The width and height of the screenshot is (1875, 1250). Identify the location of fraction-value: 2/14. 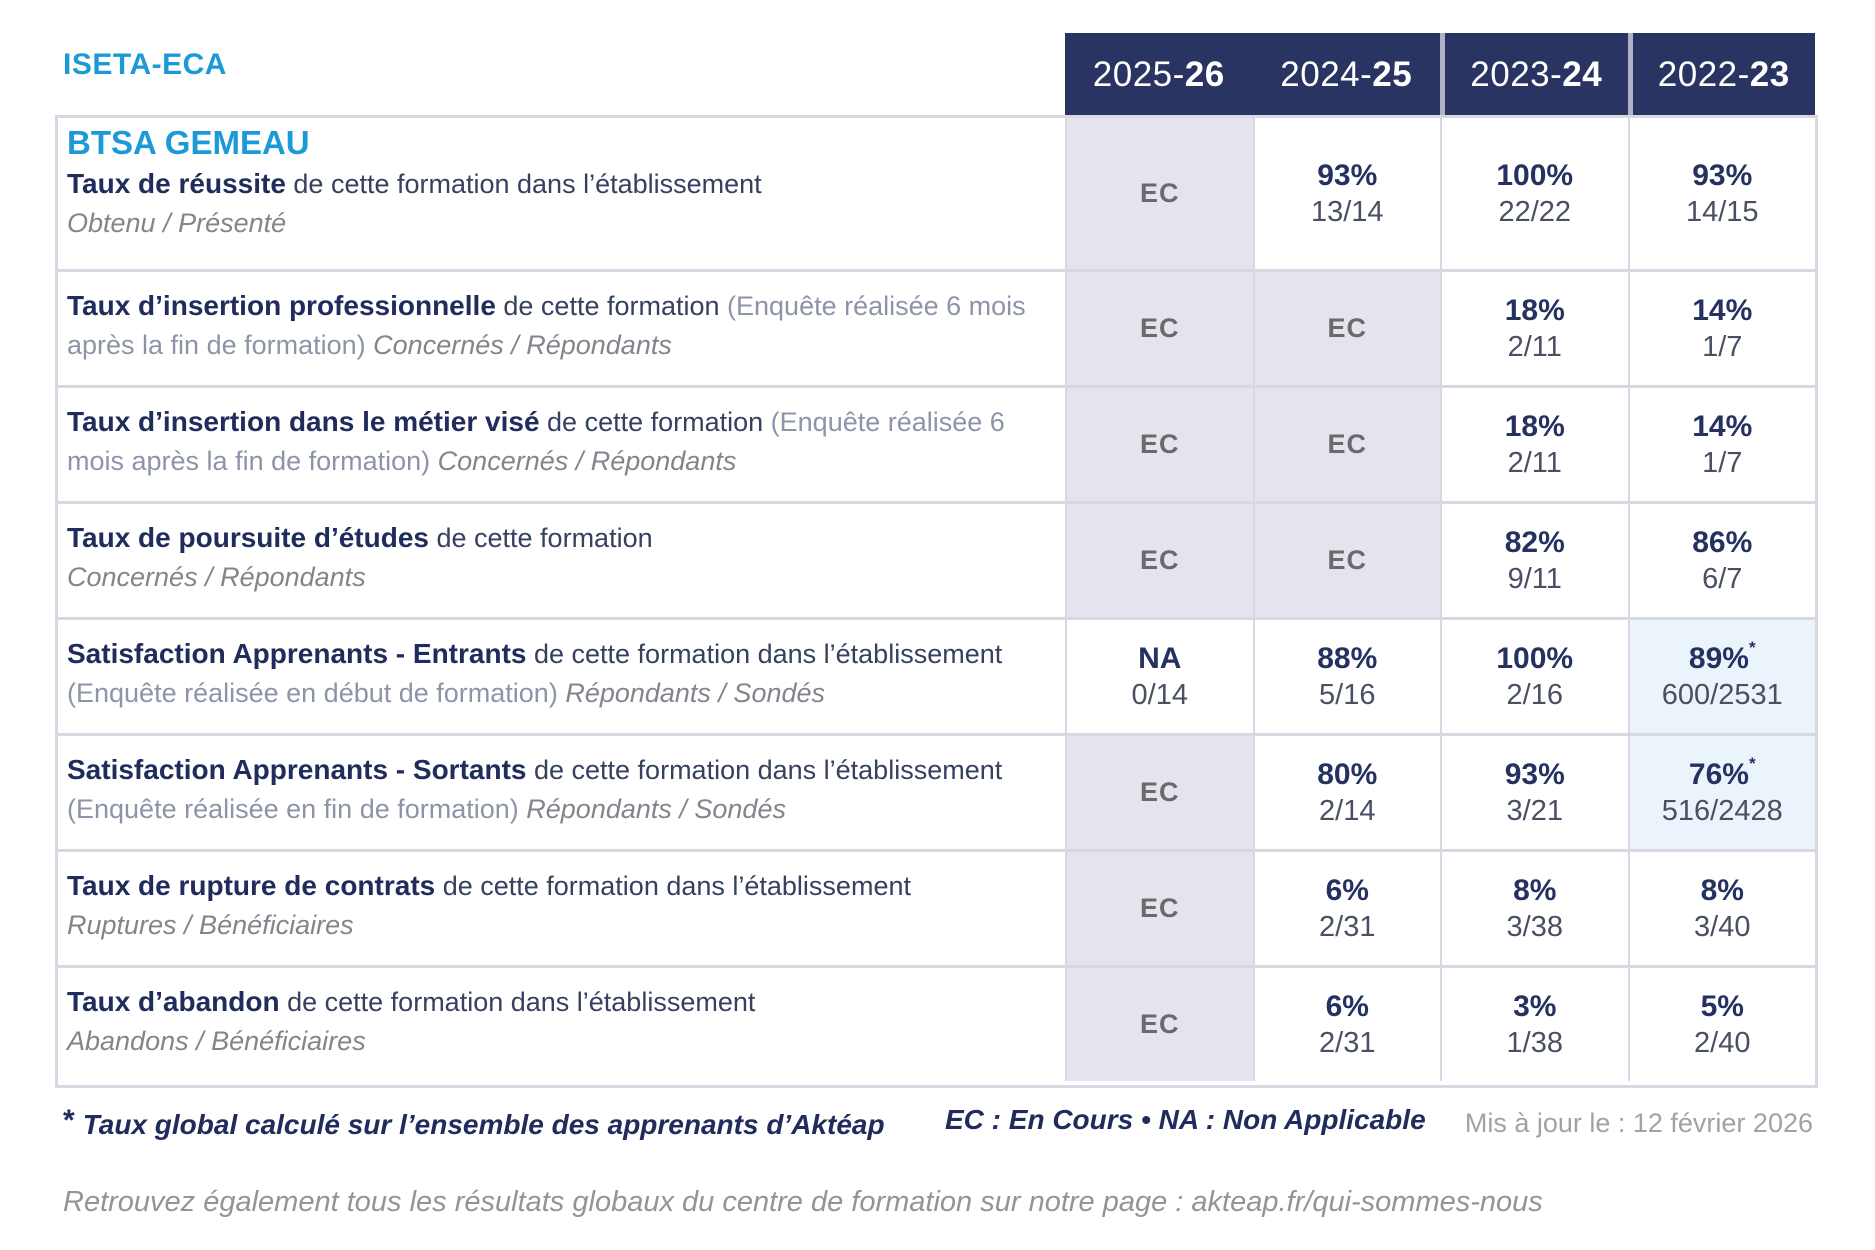
(1347, 810).